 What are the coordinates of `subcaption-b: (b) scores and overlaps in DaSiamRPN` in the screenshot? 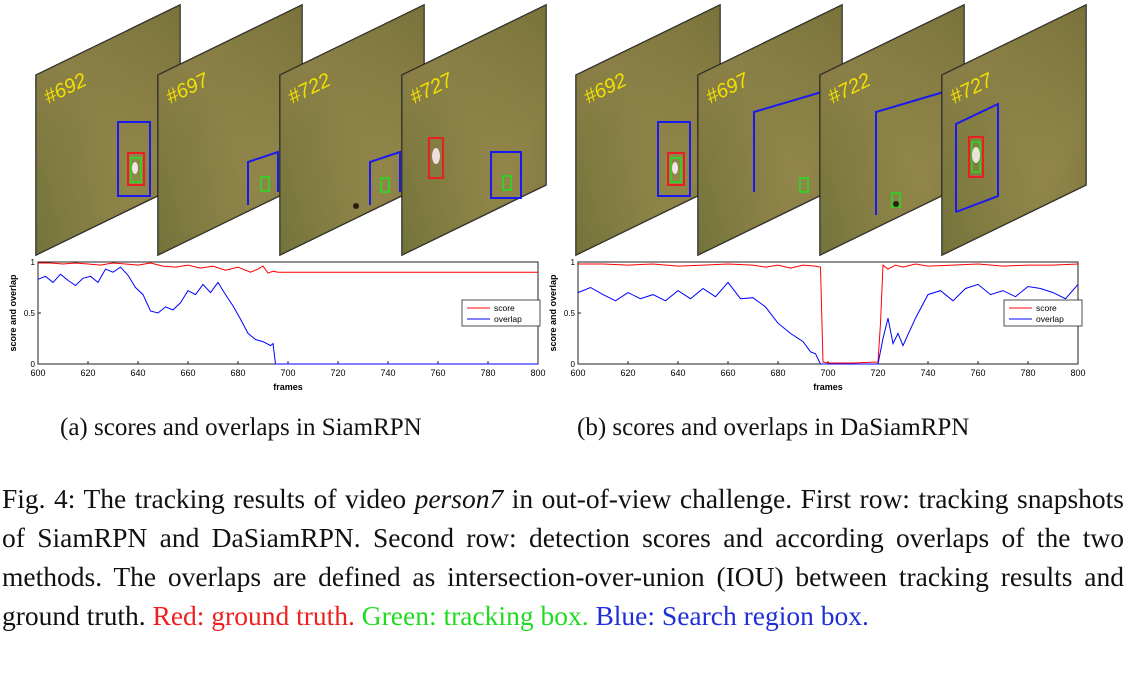 It's located at (773, 427).